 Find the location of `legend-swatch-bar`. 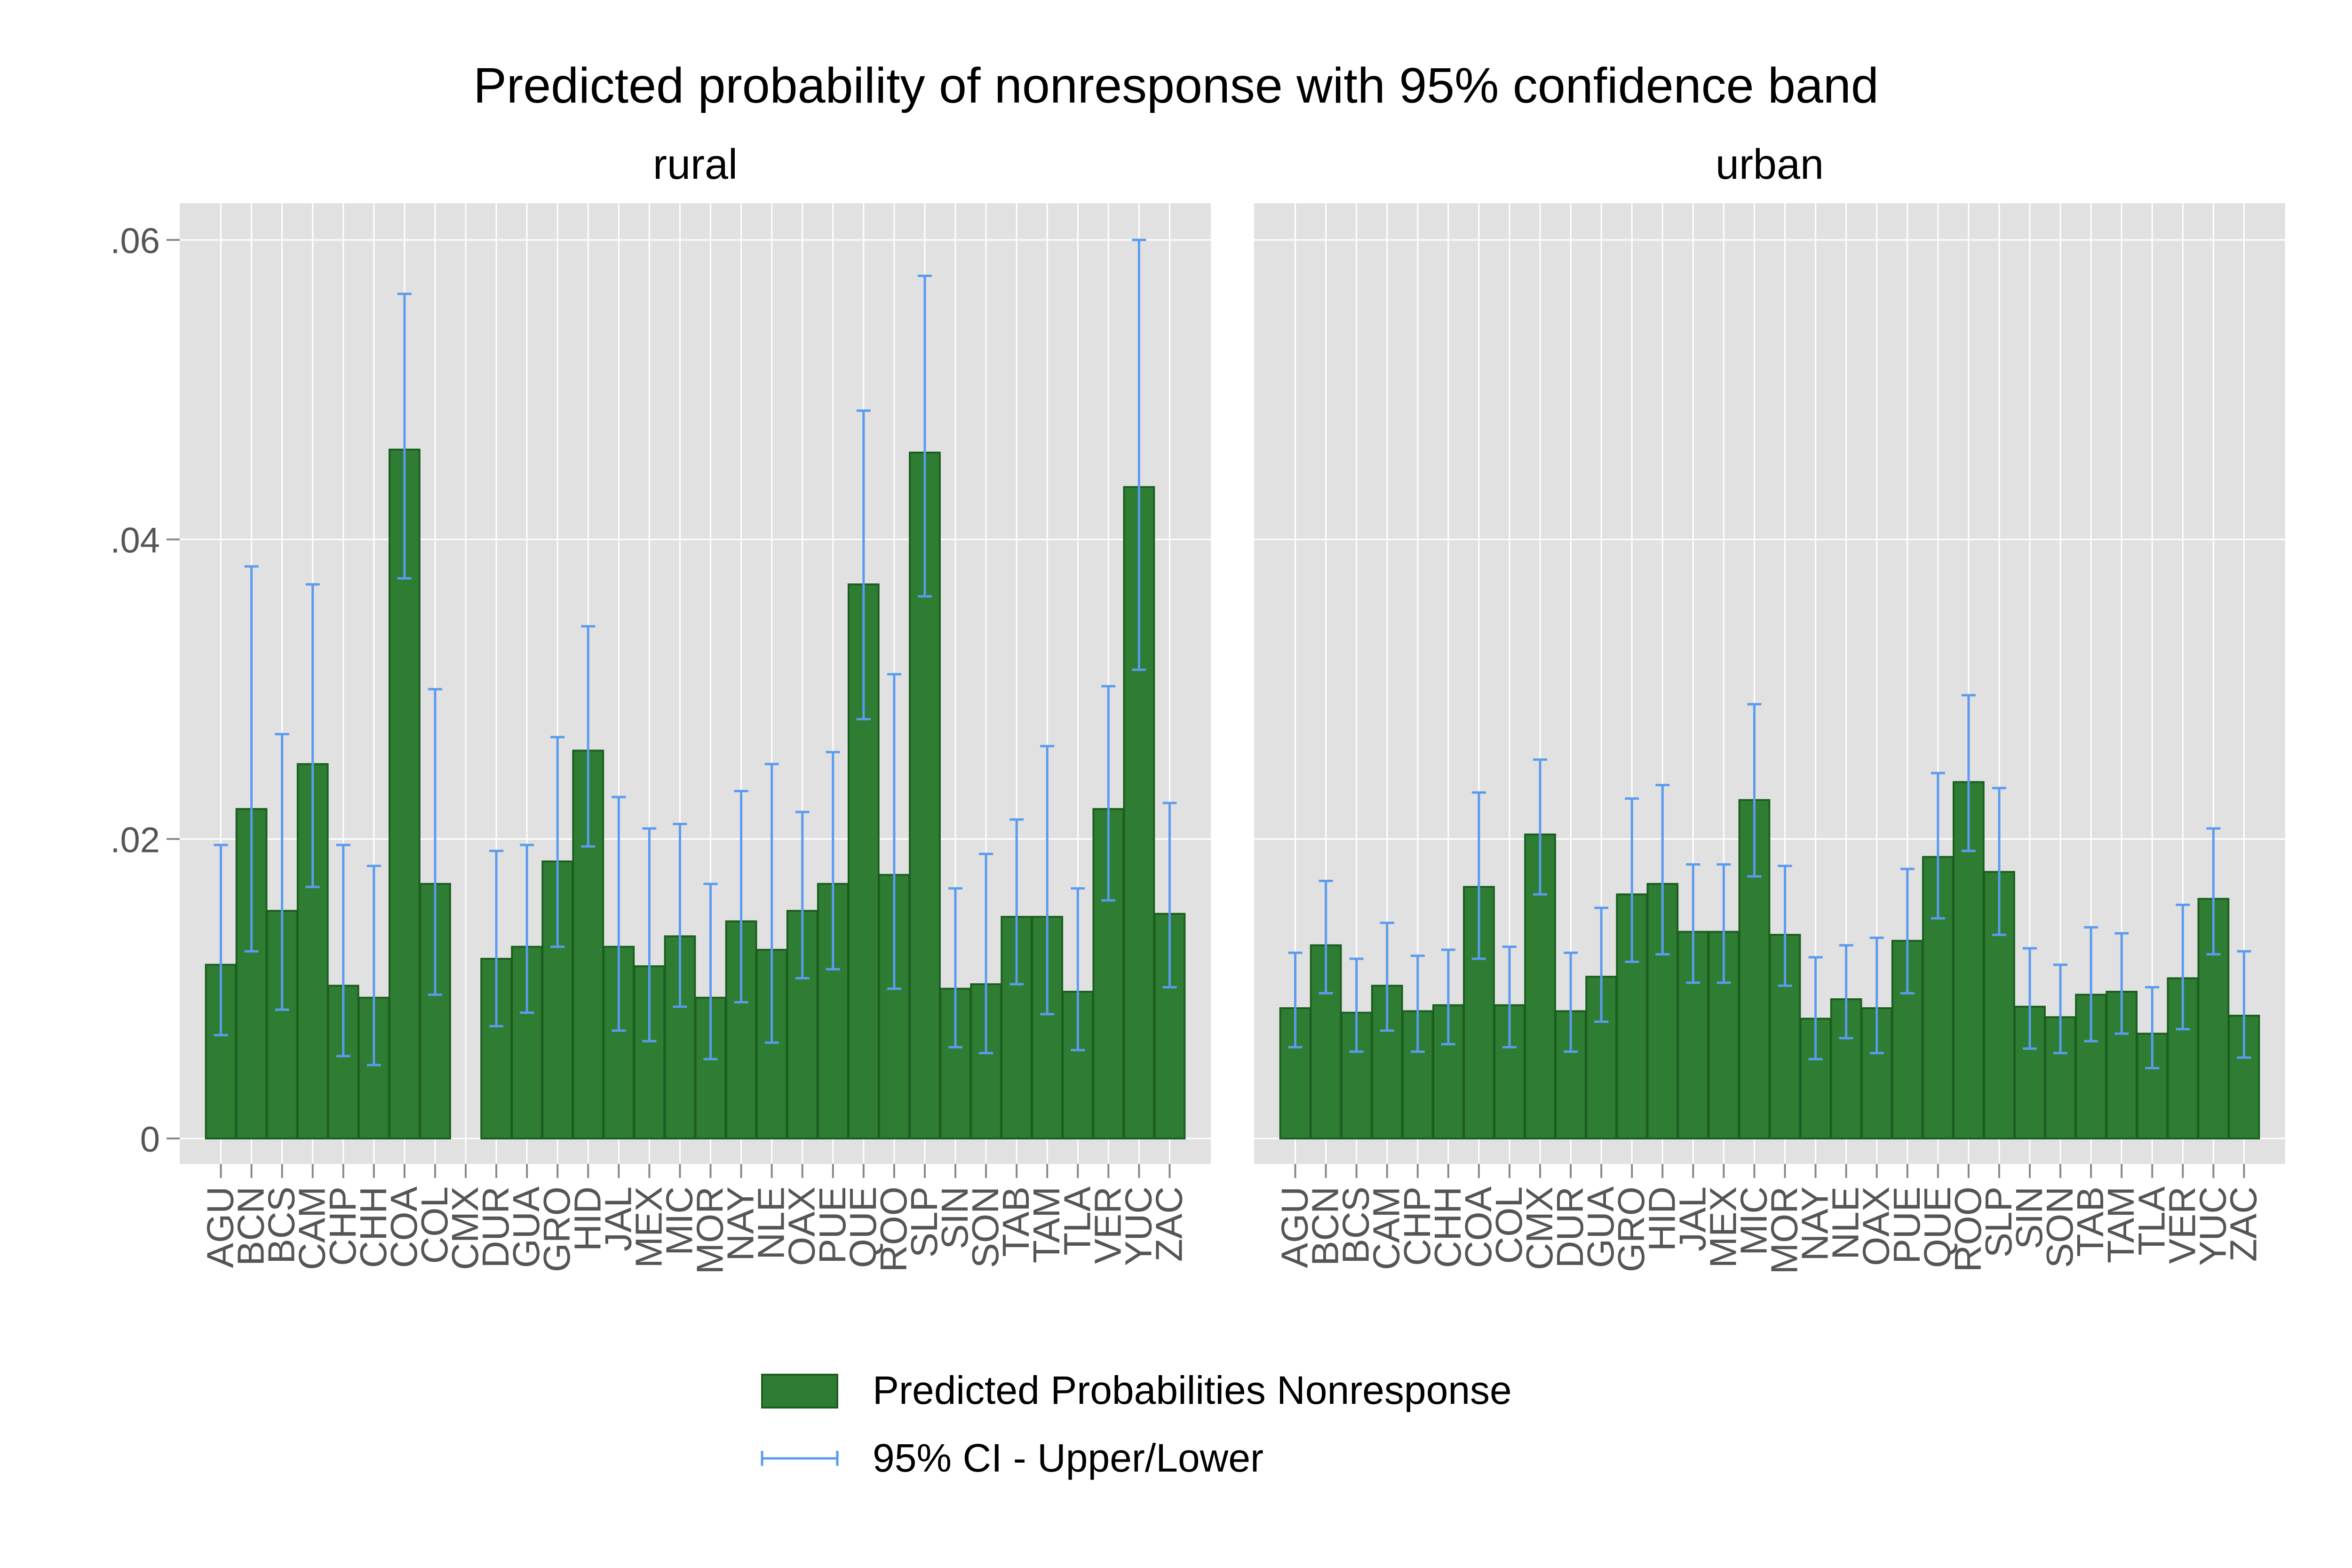

legend-swatch-bar is located at coordinates (799, 1391).